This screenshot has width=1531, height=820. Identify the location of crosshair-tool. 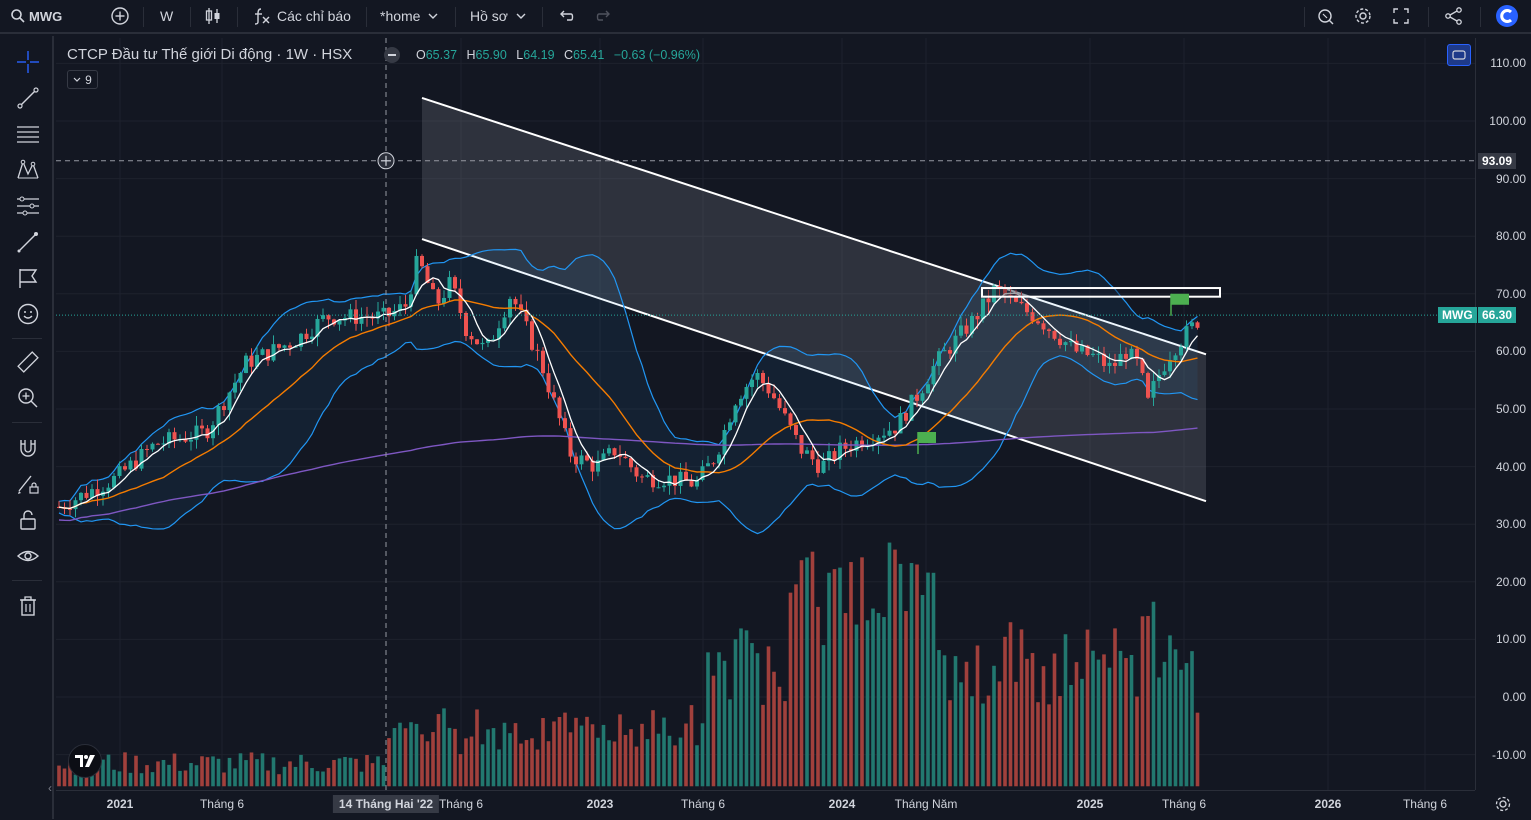
(28, 62).